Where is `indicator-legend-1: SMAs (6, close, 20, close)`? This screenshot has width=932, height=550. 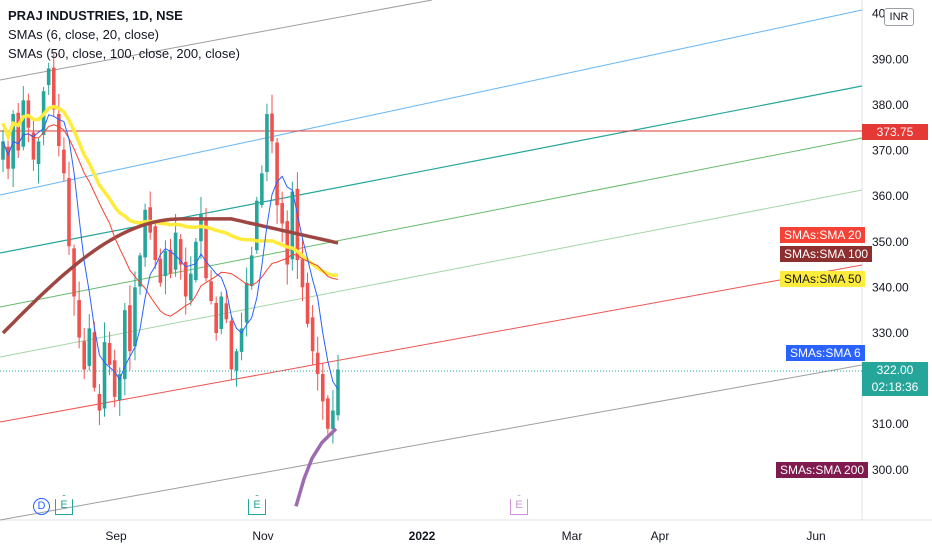
indicator-legend-1: SMAs (6, close, 20, close) is located at coordinates (83, 34).